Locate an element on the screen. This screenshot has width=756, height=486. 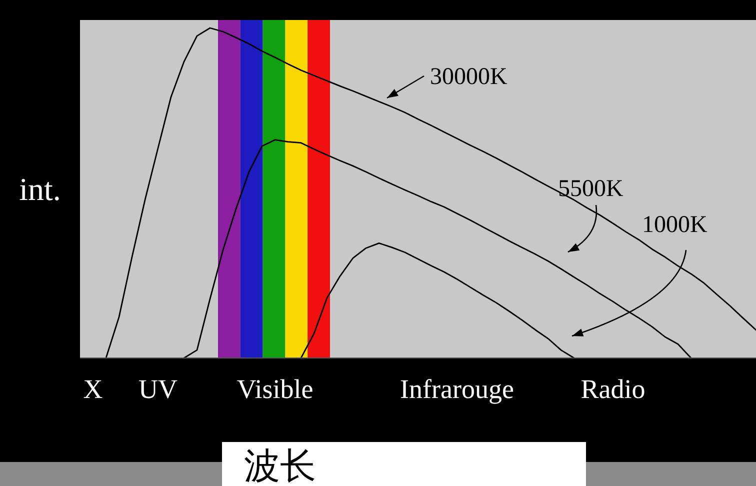
x-tick-label: X is located at coordinates (93, 389).